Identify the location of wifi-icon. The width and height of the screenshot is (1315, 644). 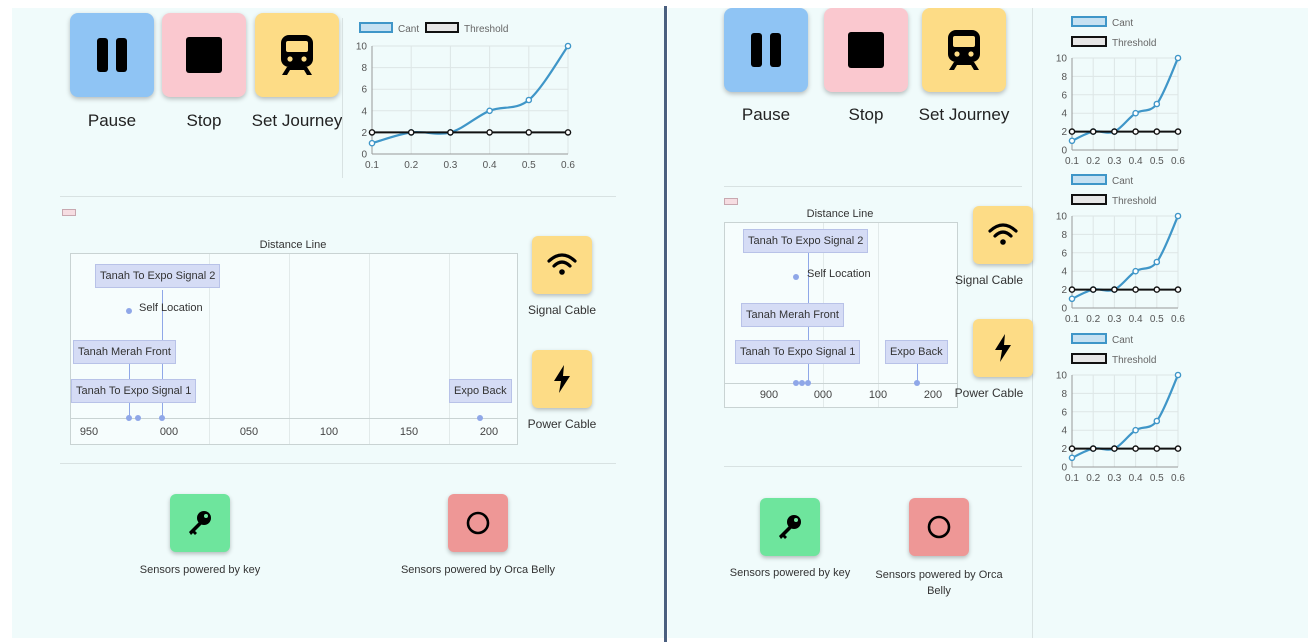
(562, 264).